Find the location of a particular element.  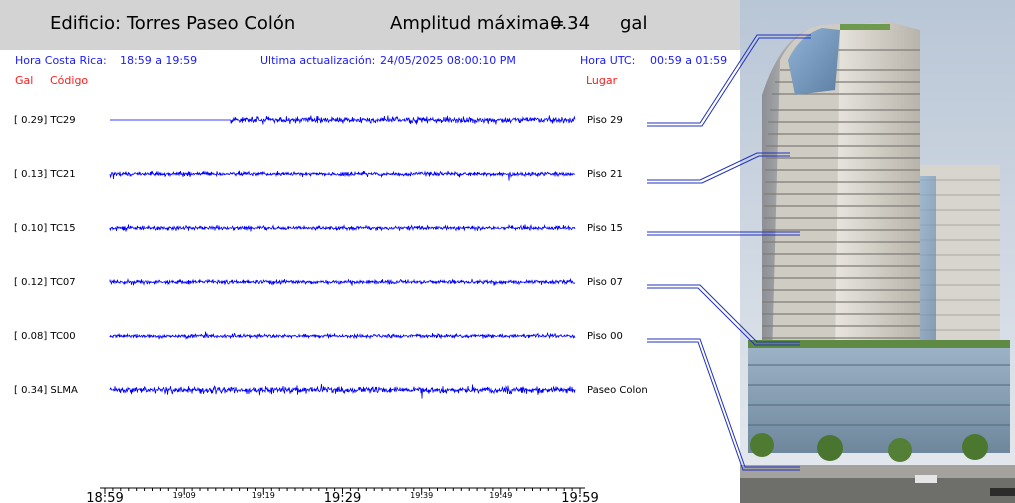

channel-label-tc29: [ 0.29] TC29 is located at coordinates (45, 120).